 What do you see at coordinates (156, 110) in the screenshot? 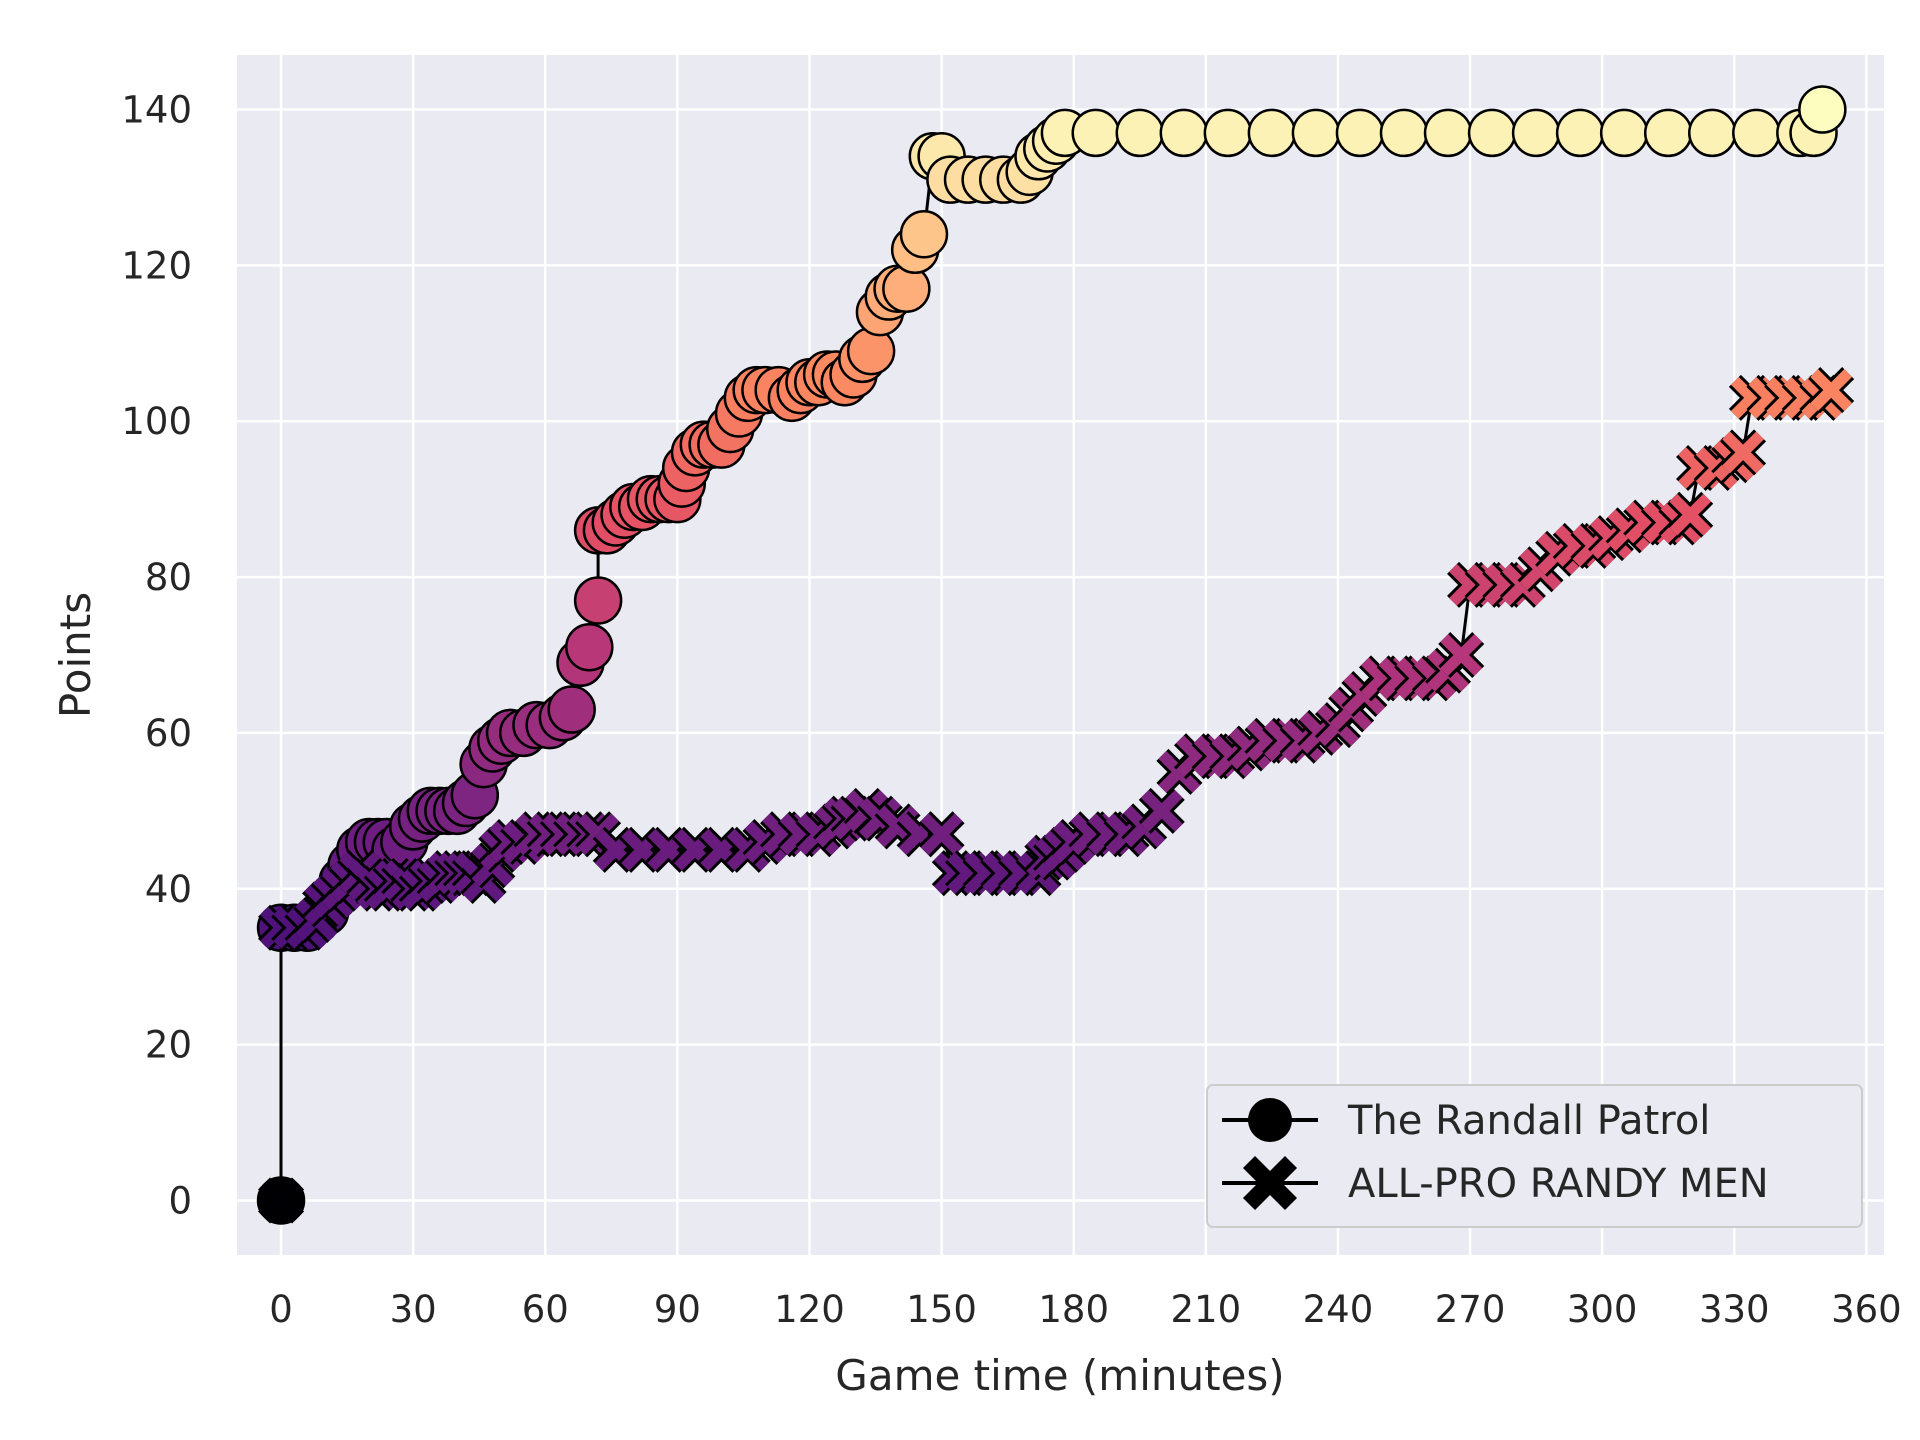
I see `y-tick-label: 140` at bounding box center [156, 110].